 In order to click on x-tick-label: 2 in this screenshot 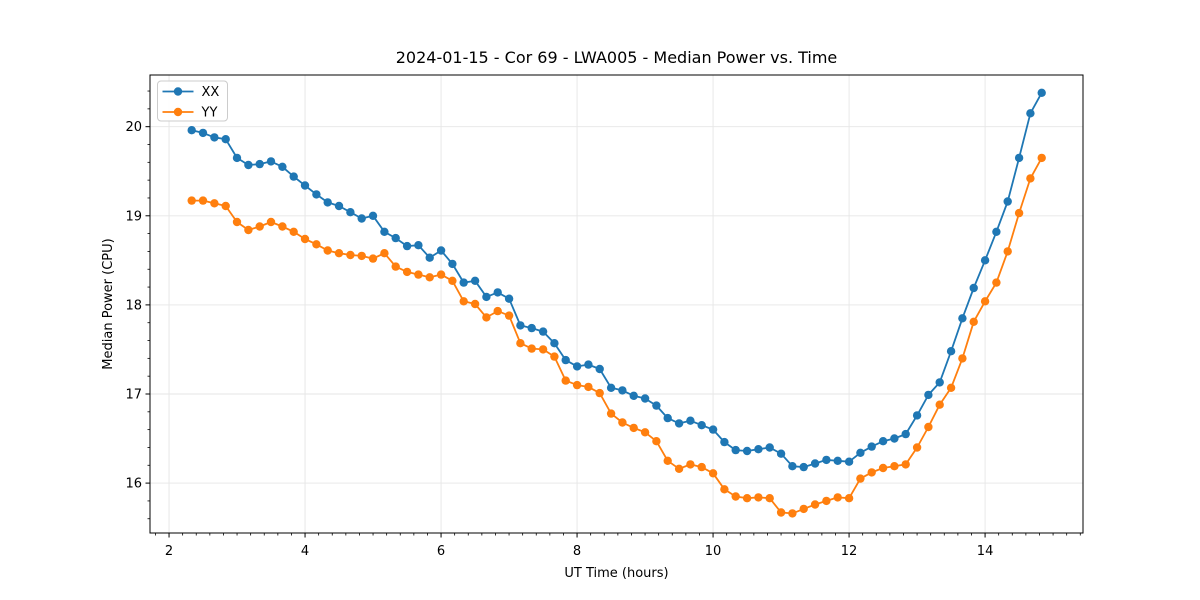, I will do `click(169, 551)`.